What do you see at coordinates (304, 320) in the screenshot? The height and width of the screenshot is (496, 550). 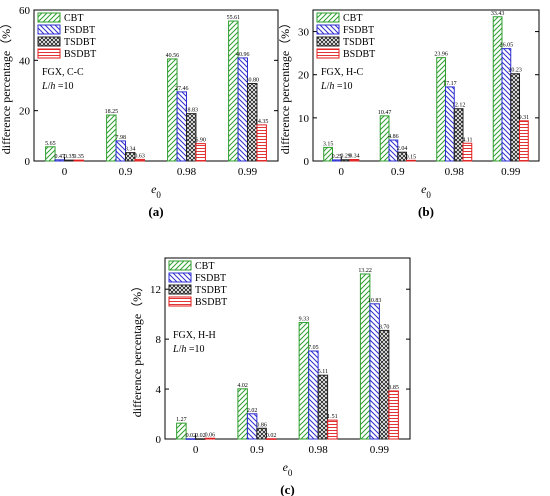 I see `data-label: 9.33` at bounding box center [304, 320].